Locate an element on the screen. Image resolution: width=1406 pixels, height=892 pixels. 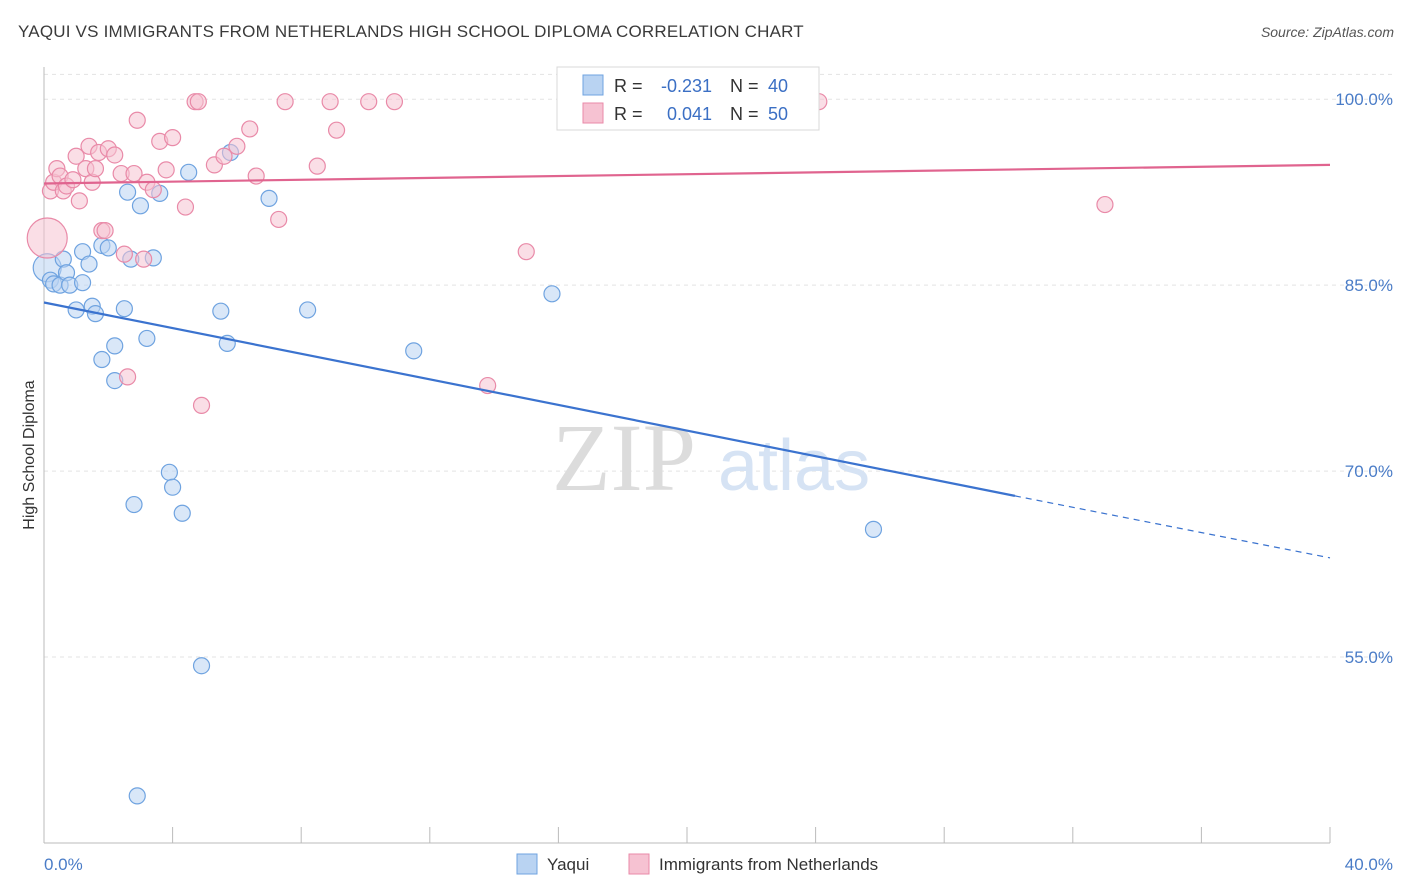
x-tick-labels: 0.0% 40.0% is located at coordinates (718, 864).